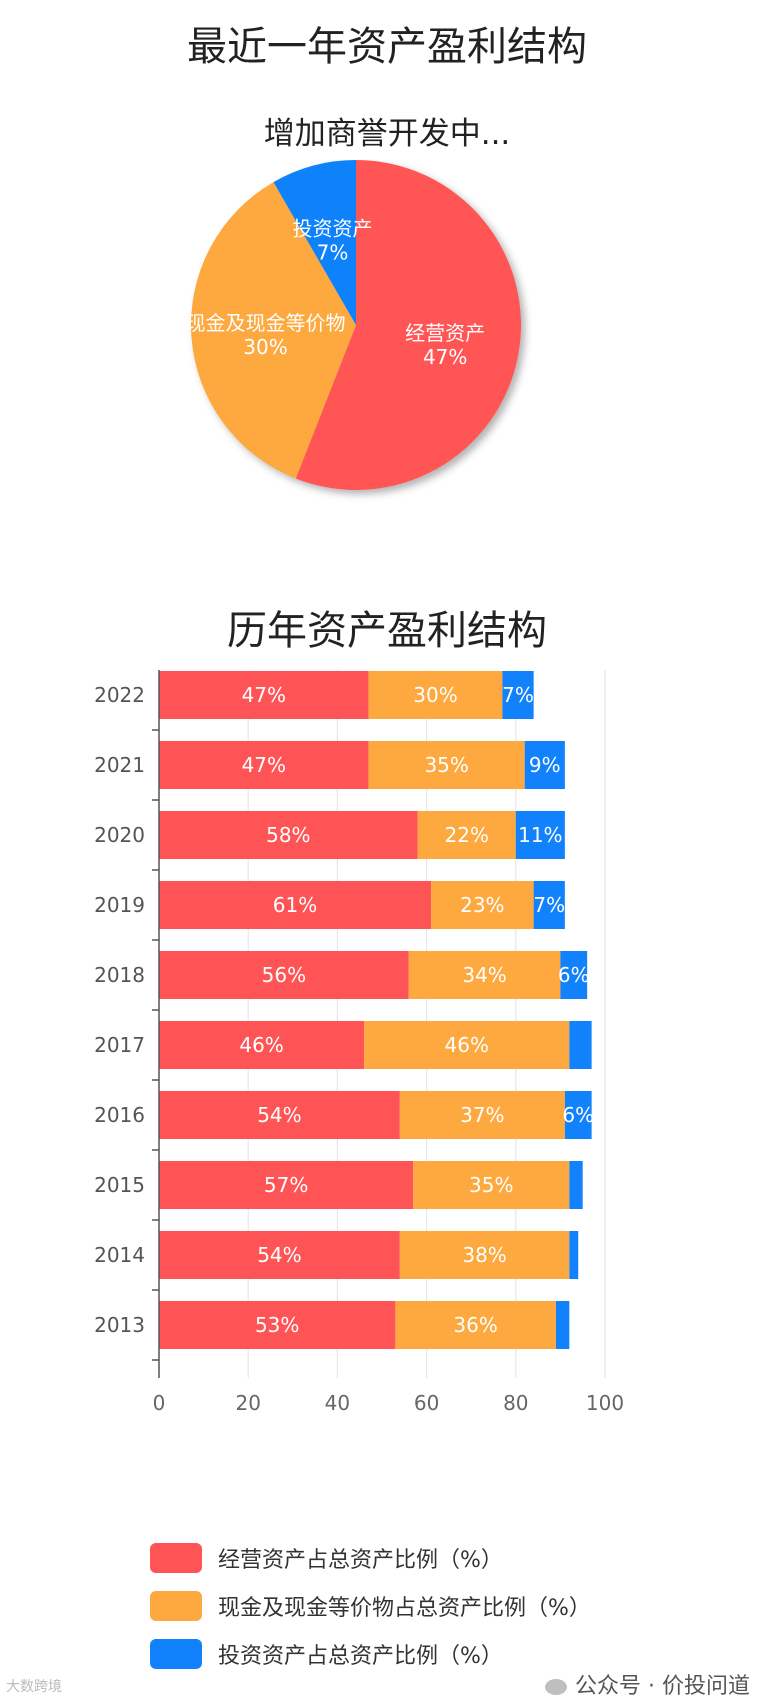  I want to click on pie-slice-label: 经营资产, so click(445, 333).